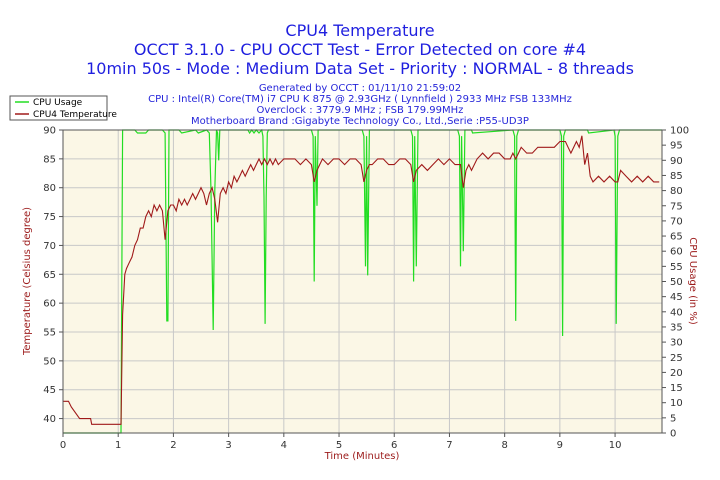 This screenshot has width=720, height=480. What do you see at coordinates (676, 146) in the screenshot?
I see `y2-tick-label-19: 95` at bounding box center [676, 146].